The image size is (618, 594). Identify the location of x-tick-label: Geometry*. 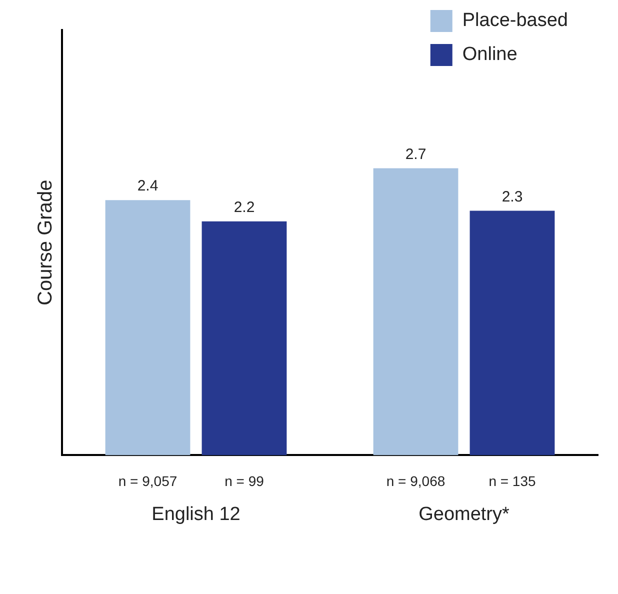
(464, 514).